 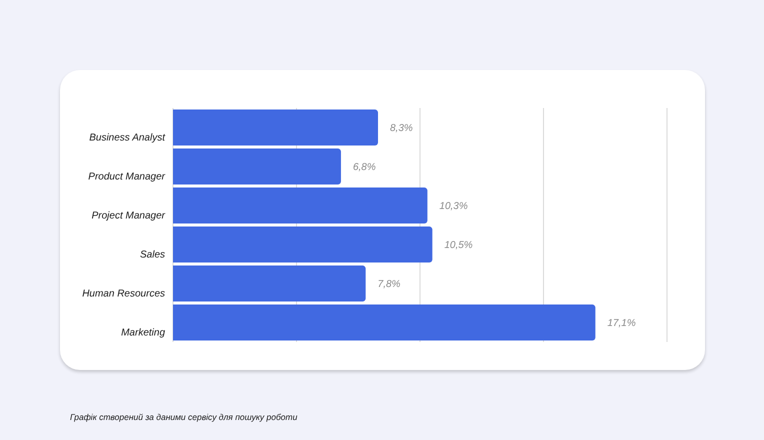 What do you see at coordinates (401, 128) in the screenshot?
I see `data-label: 8,3%` at bounding box center [401, 128].